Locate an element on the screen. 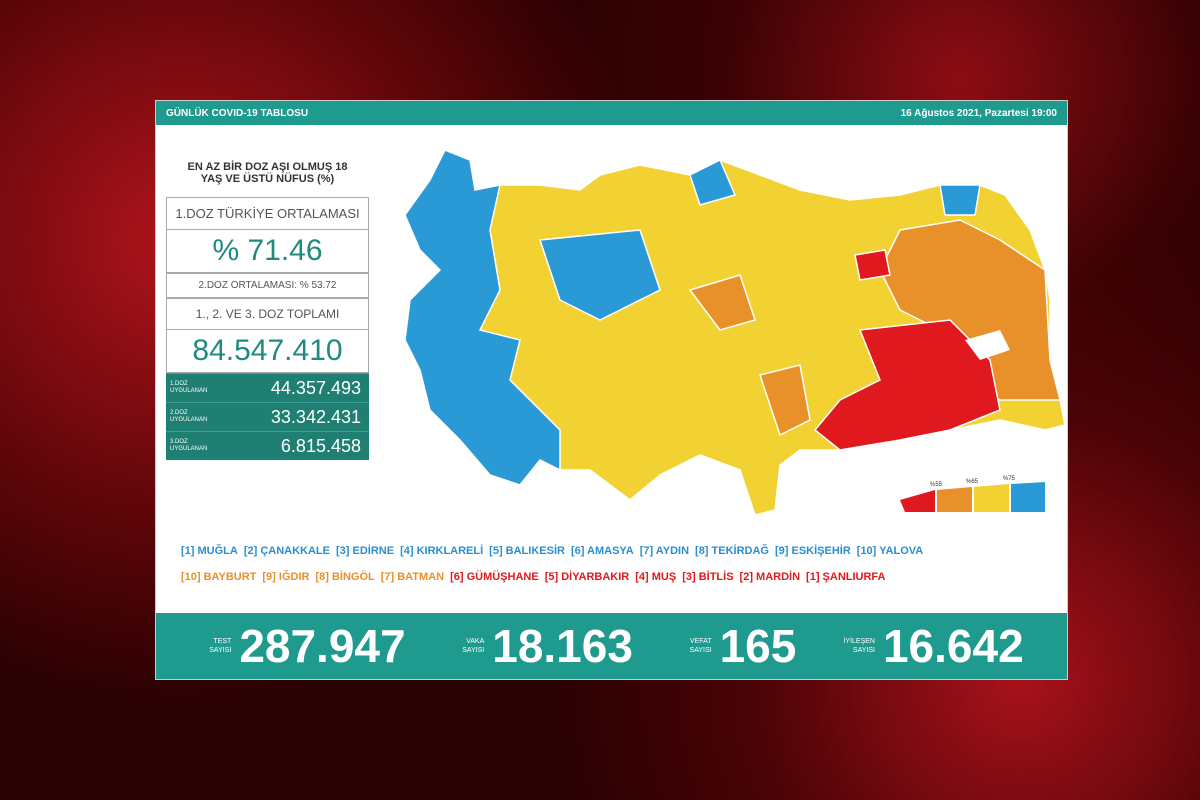 This screenshot has width=1200, height=800. province: [3] BİTLİS is located at coordinates (708, 577).